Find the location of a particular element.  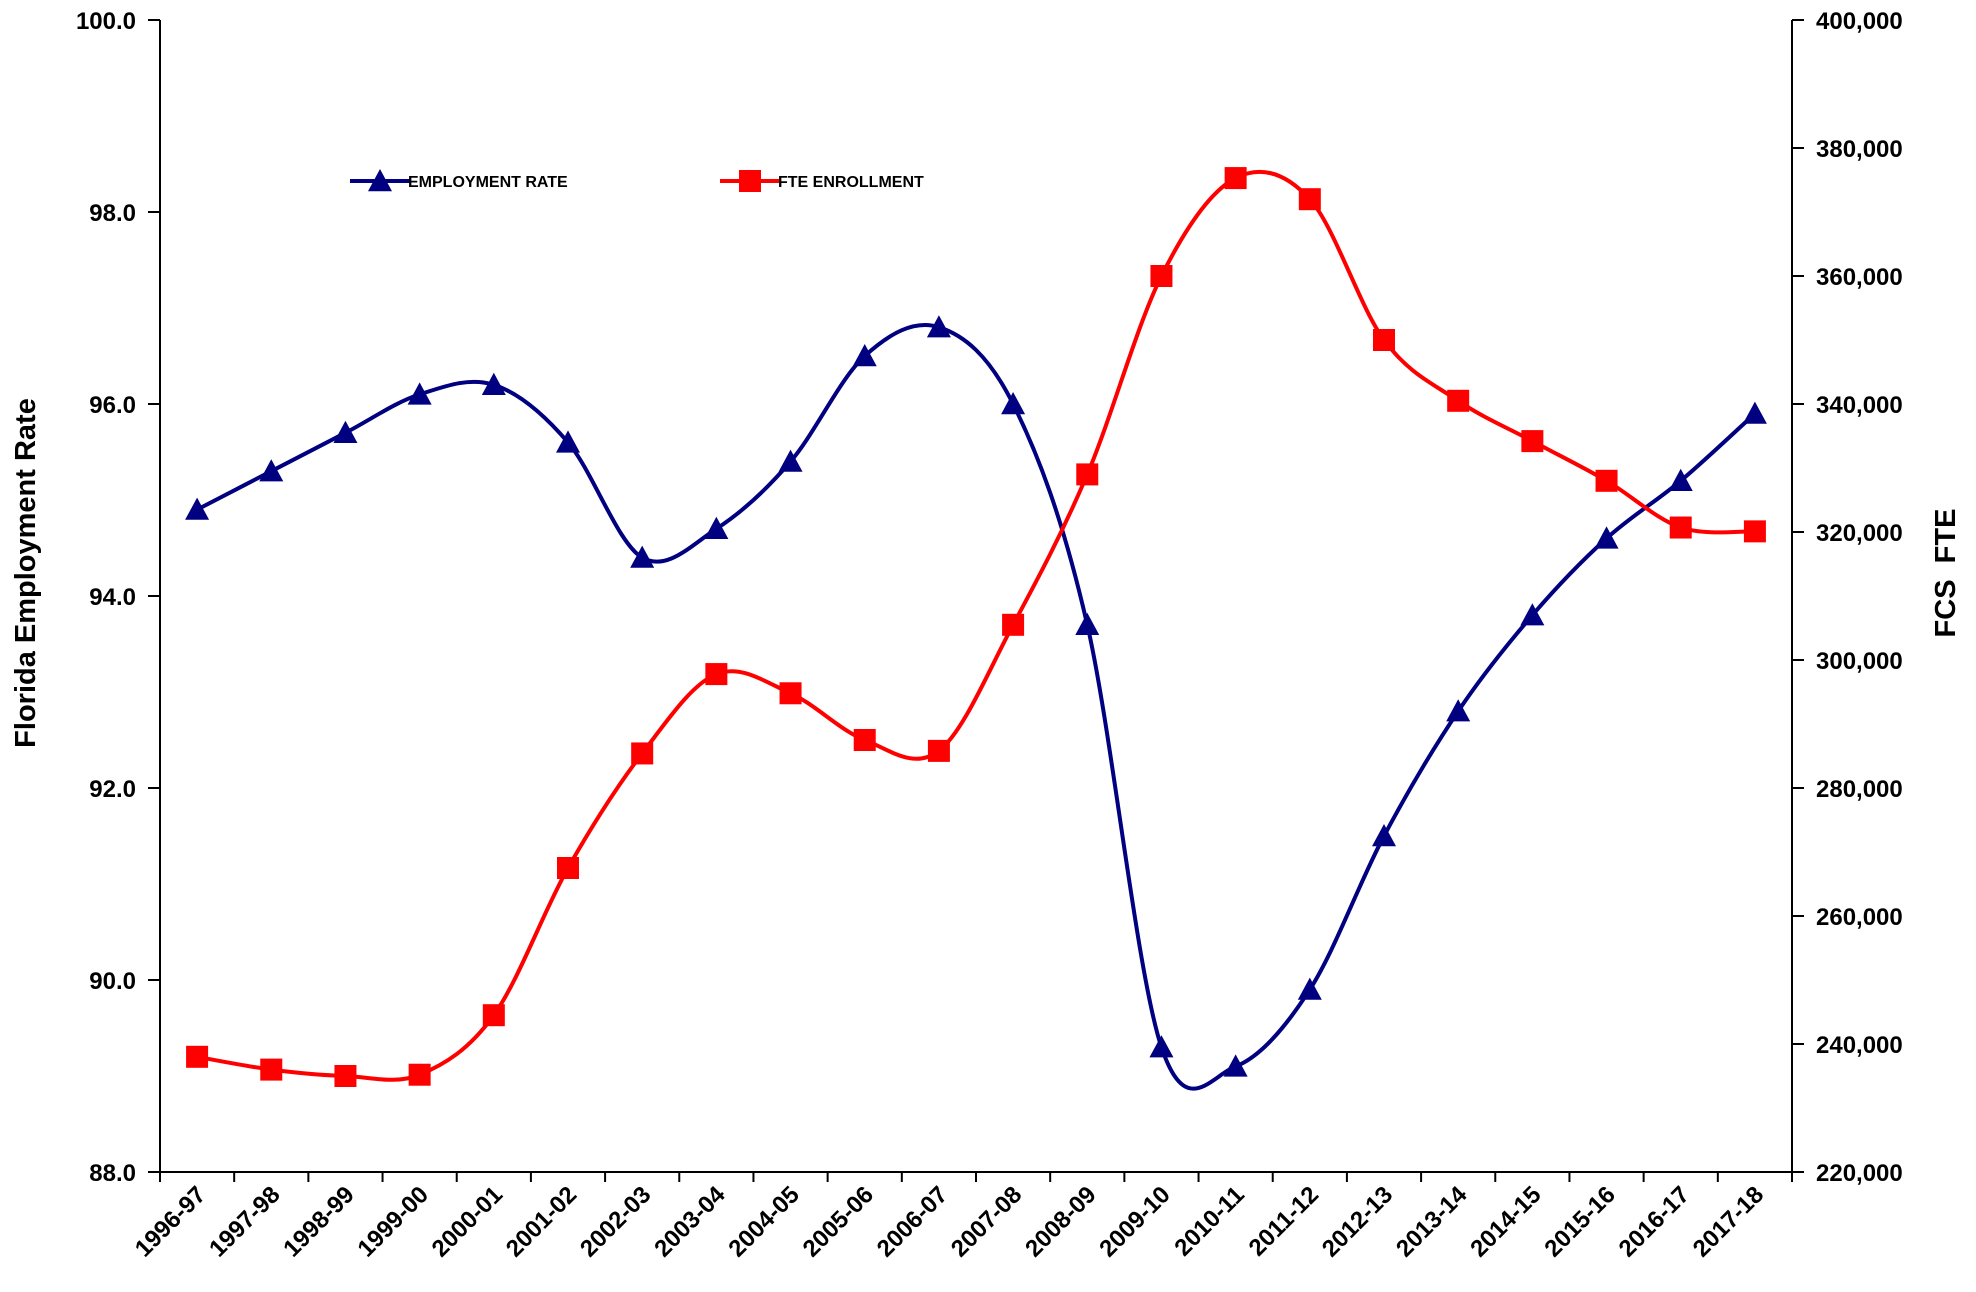

x-tick-label: 2017-18 is located at coordinates (1728, 1221).